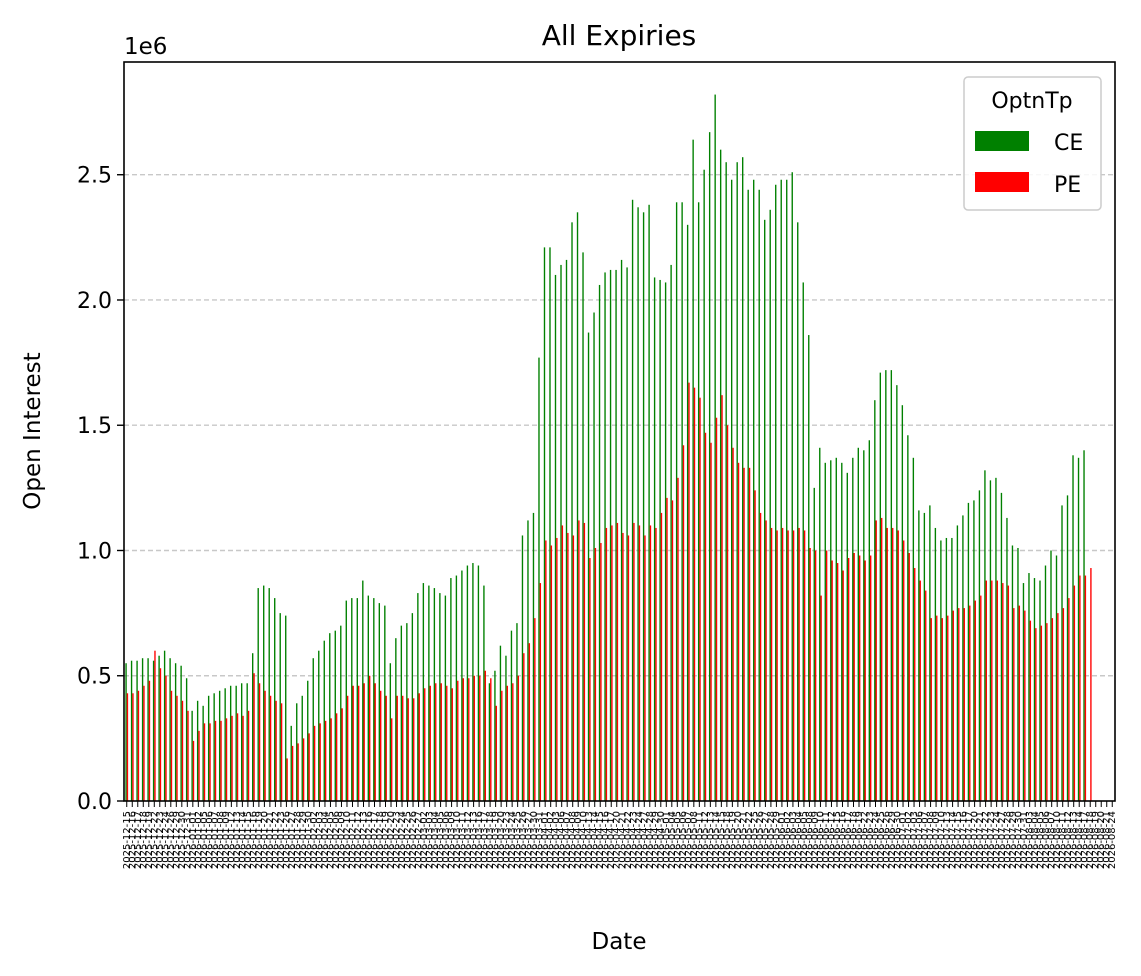 This screenshot has width=1141, height=976. What do you see at coordinates (633, 840) in the screenshot?
I see `x-tick-label: 2026-04-23` at bounding box center [633, 840].